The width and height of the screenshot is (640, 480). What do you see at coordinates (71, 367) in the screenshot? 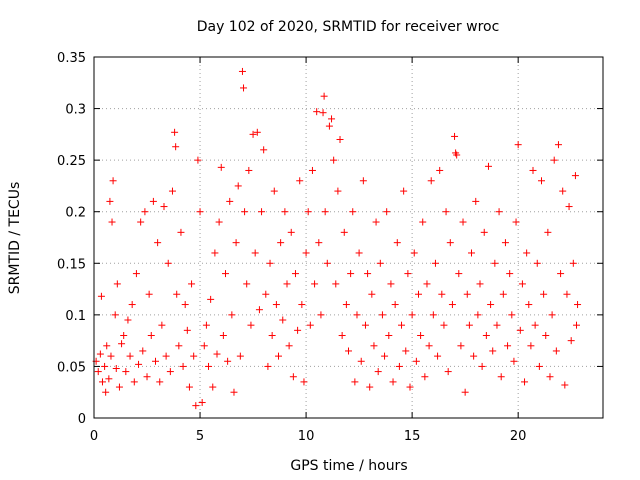
I see `y-tick-label: 0.05` at bounding box center [71, 367].